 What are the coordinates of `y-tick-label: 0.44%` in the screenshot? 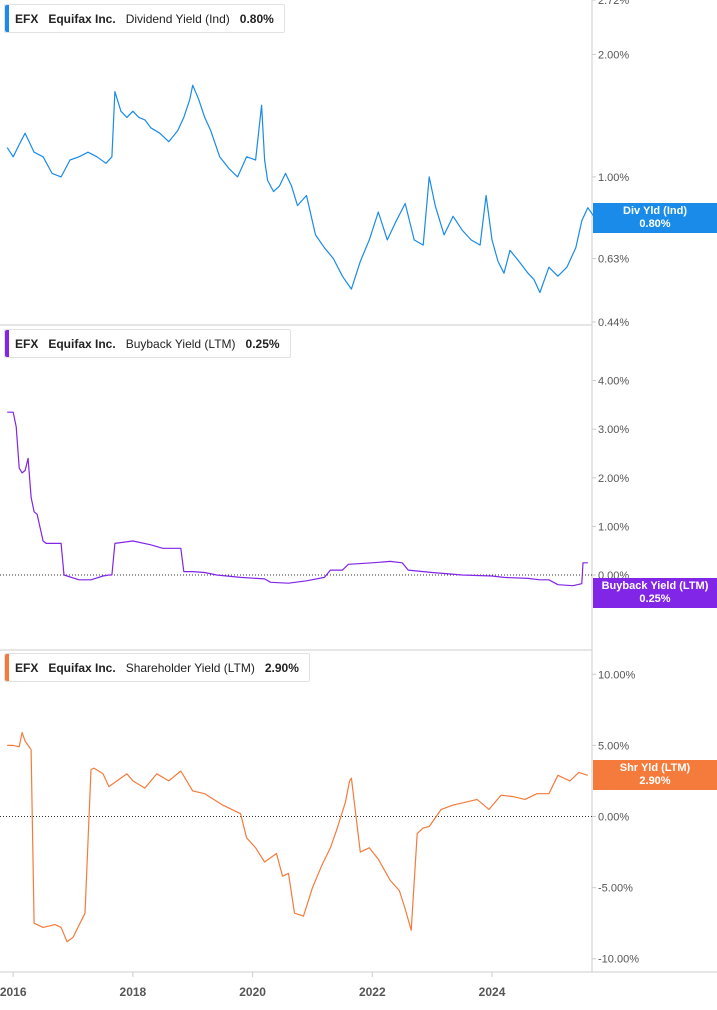 It's located at (613, 323).